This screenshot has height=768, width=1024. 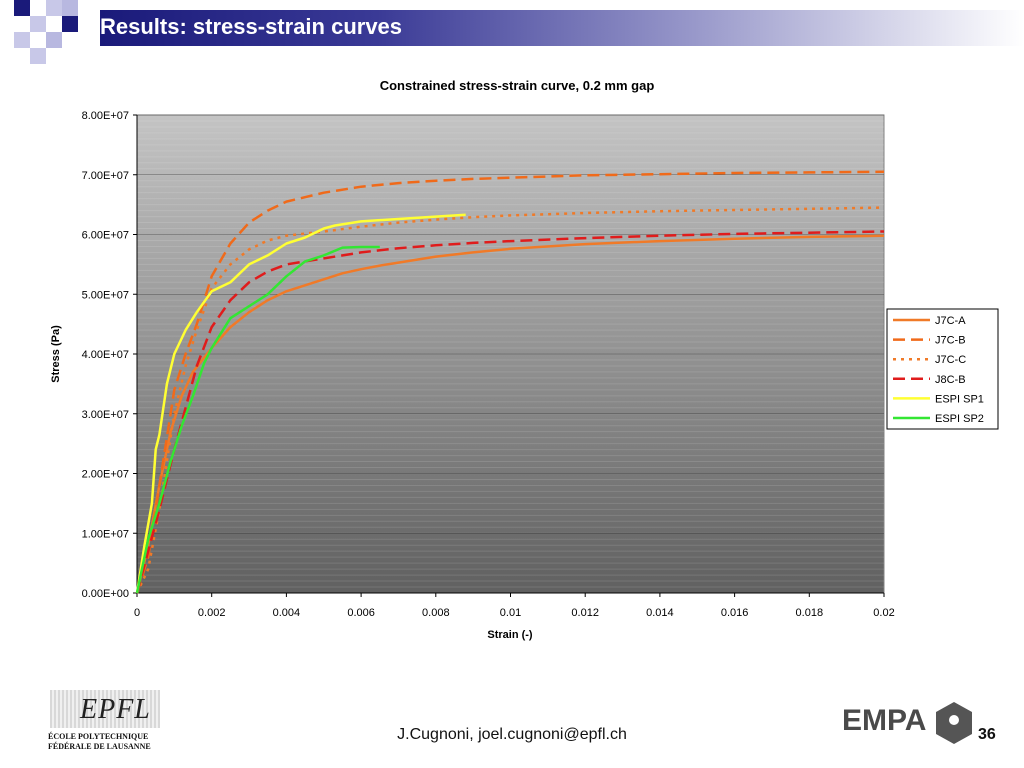 What do you see at coordinates (287, 613) in the screenshot?
I see `x-tick-label: 0.004` at bounding box center [287, 613].